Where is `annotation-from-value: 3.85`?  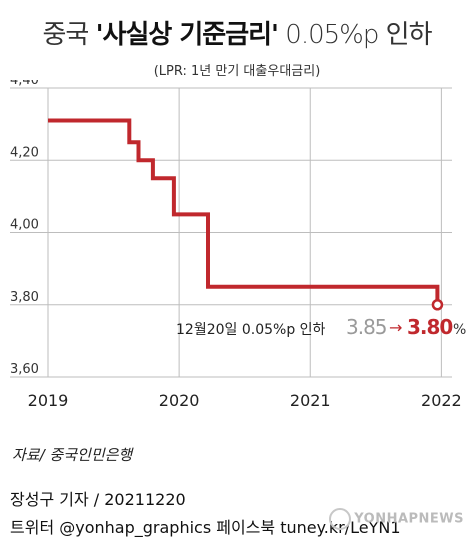
annotation-from-value: 3.85 is located at coordinates (366, 327).